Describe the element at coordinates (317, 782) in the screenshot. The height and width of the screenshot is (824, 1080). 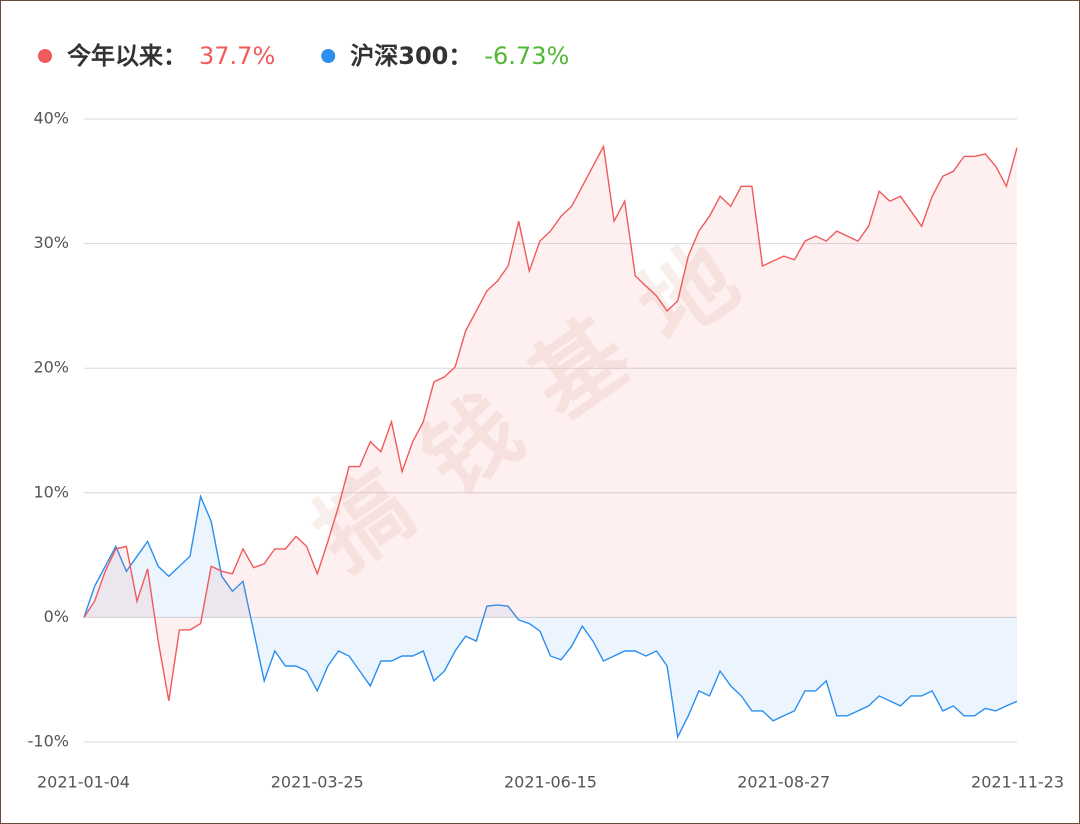
I see `x-tick-label: 2021-03-25` at that location.